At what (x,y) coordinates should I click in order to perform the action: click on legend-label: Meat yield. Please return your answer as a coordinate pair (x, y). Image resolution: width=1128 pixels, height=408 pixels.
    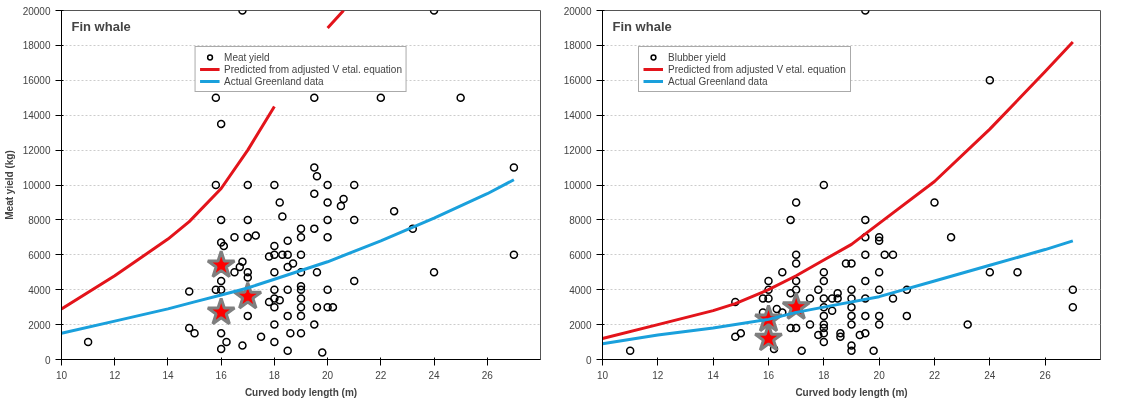
    Looking at the image, I should click on (247, 57).